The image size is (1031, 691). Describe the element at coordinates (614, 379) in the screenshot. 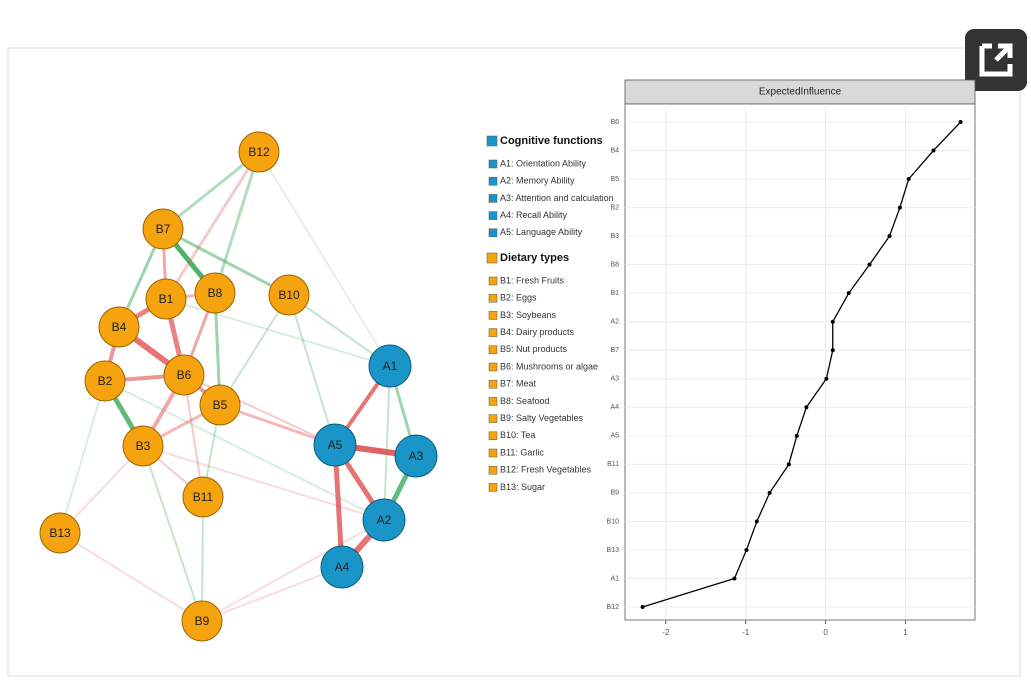

I see `y-tick-label: A3` at that location.